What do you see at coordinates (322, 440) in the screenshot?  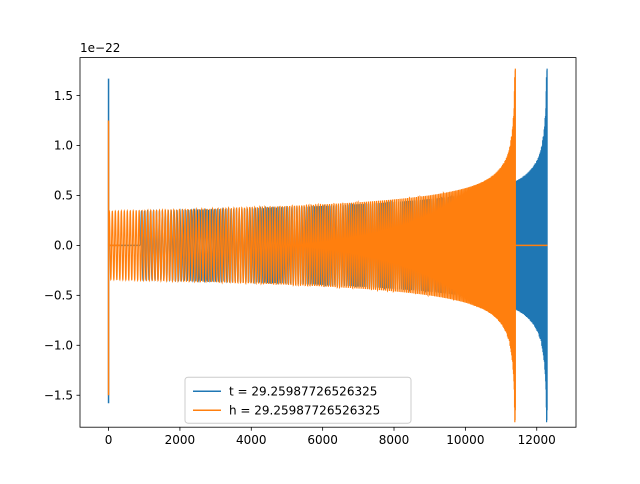 I see `x-tick-label: 6000` at bounding box center [322, 440].